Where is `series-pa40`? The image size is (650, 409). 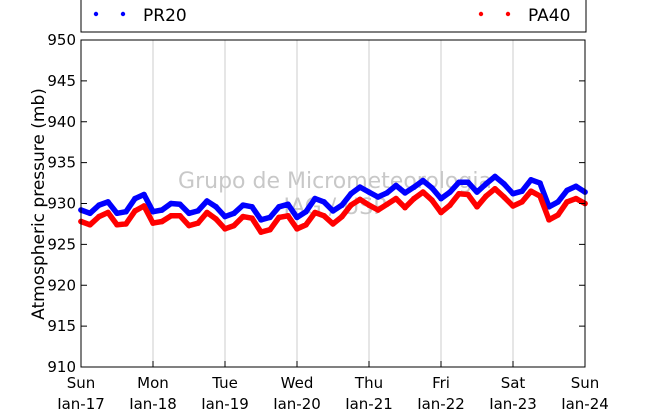
series-pa40 is located at coordinates (333, 210).